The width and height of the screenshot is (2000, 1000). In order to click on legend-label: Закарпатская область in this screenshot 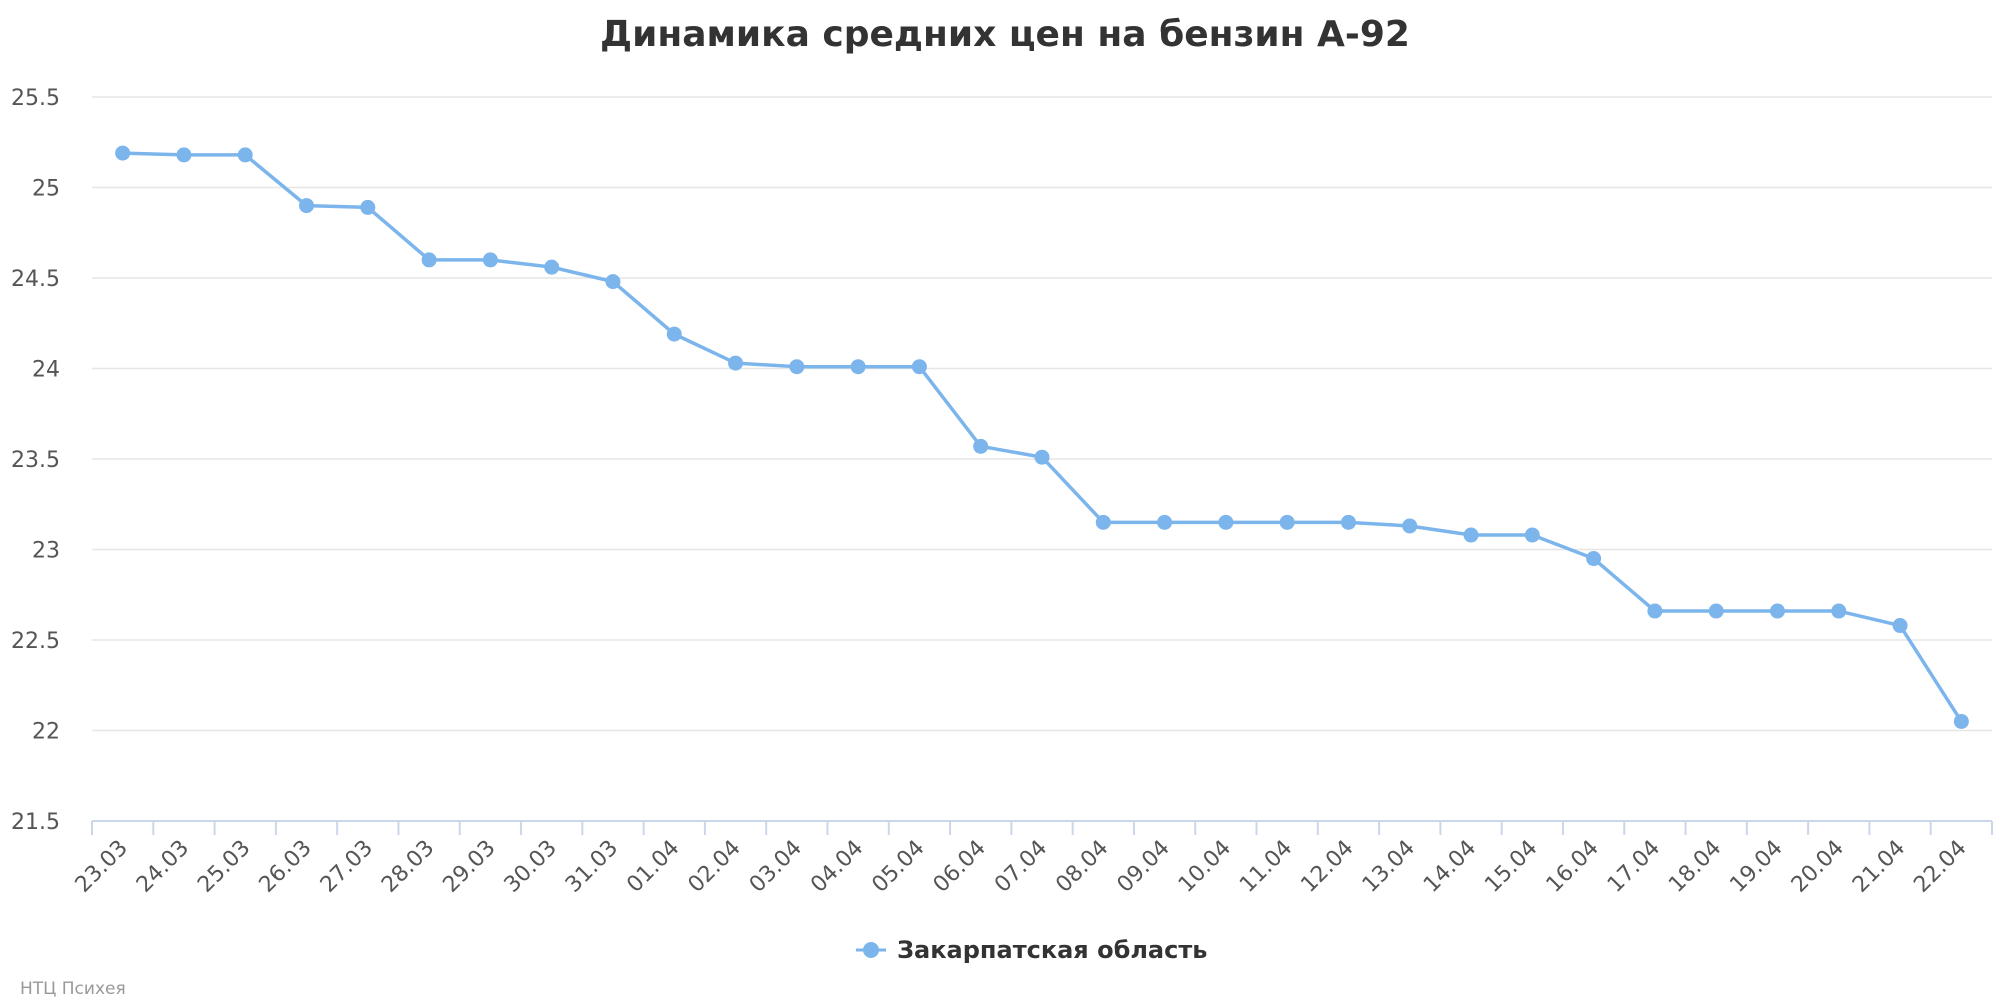, I will do `click(1052, 950)`.